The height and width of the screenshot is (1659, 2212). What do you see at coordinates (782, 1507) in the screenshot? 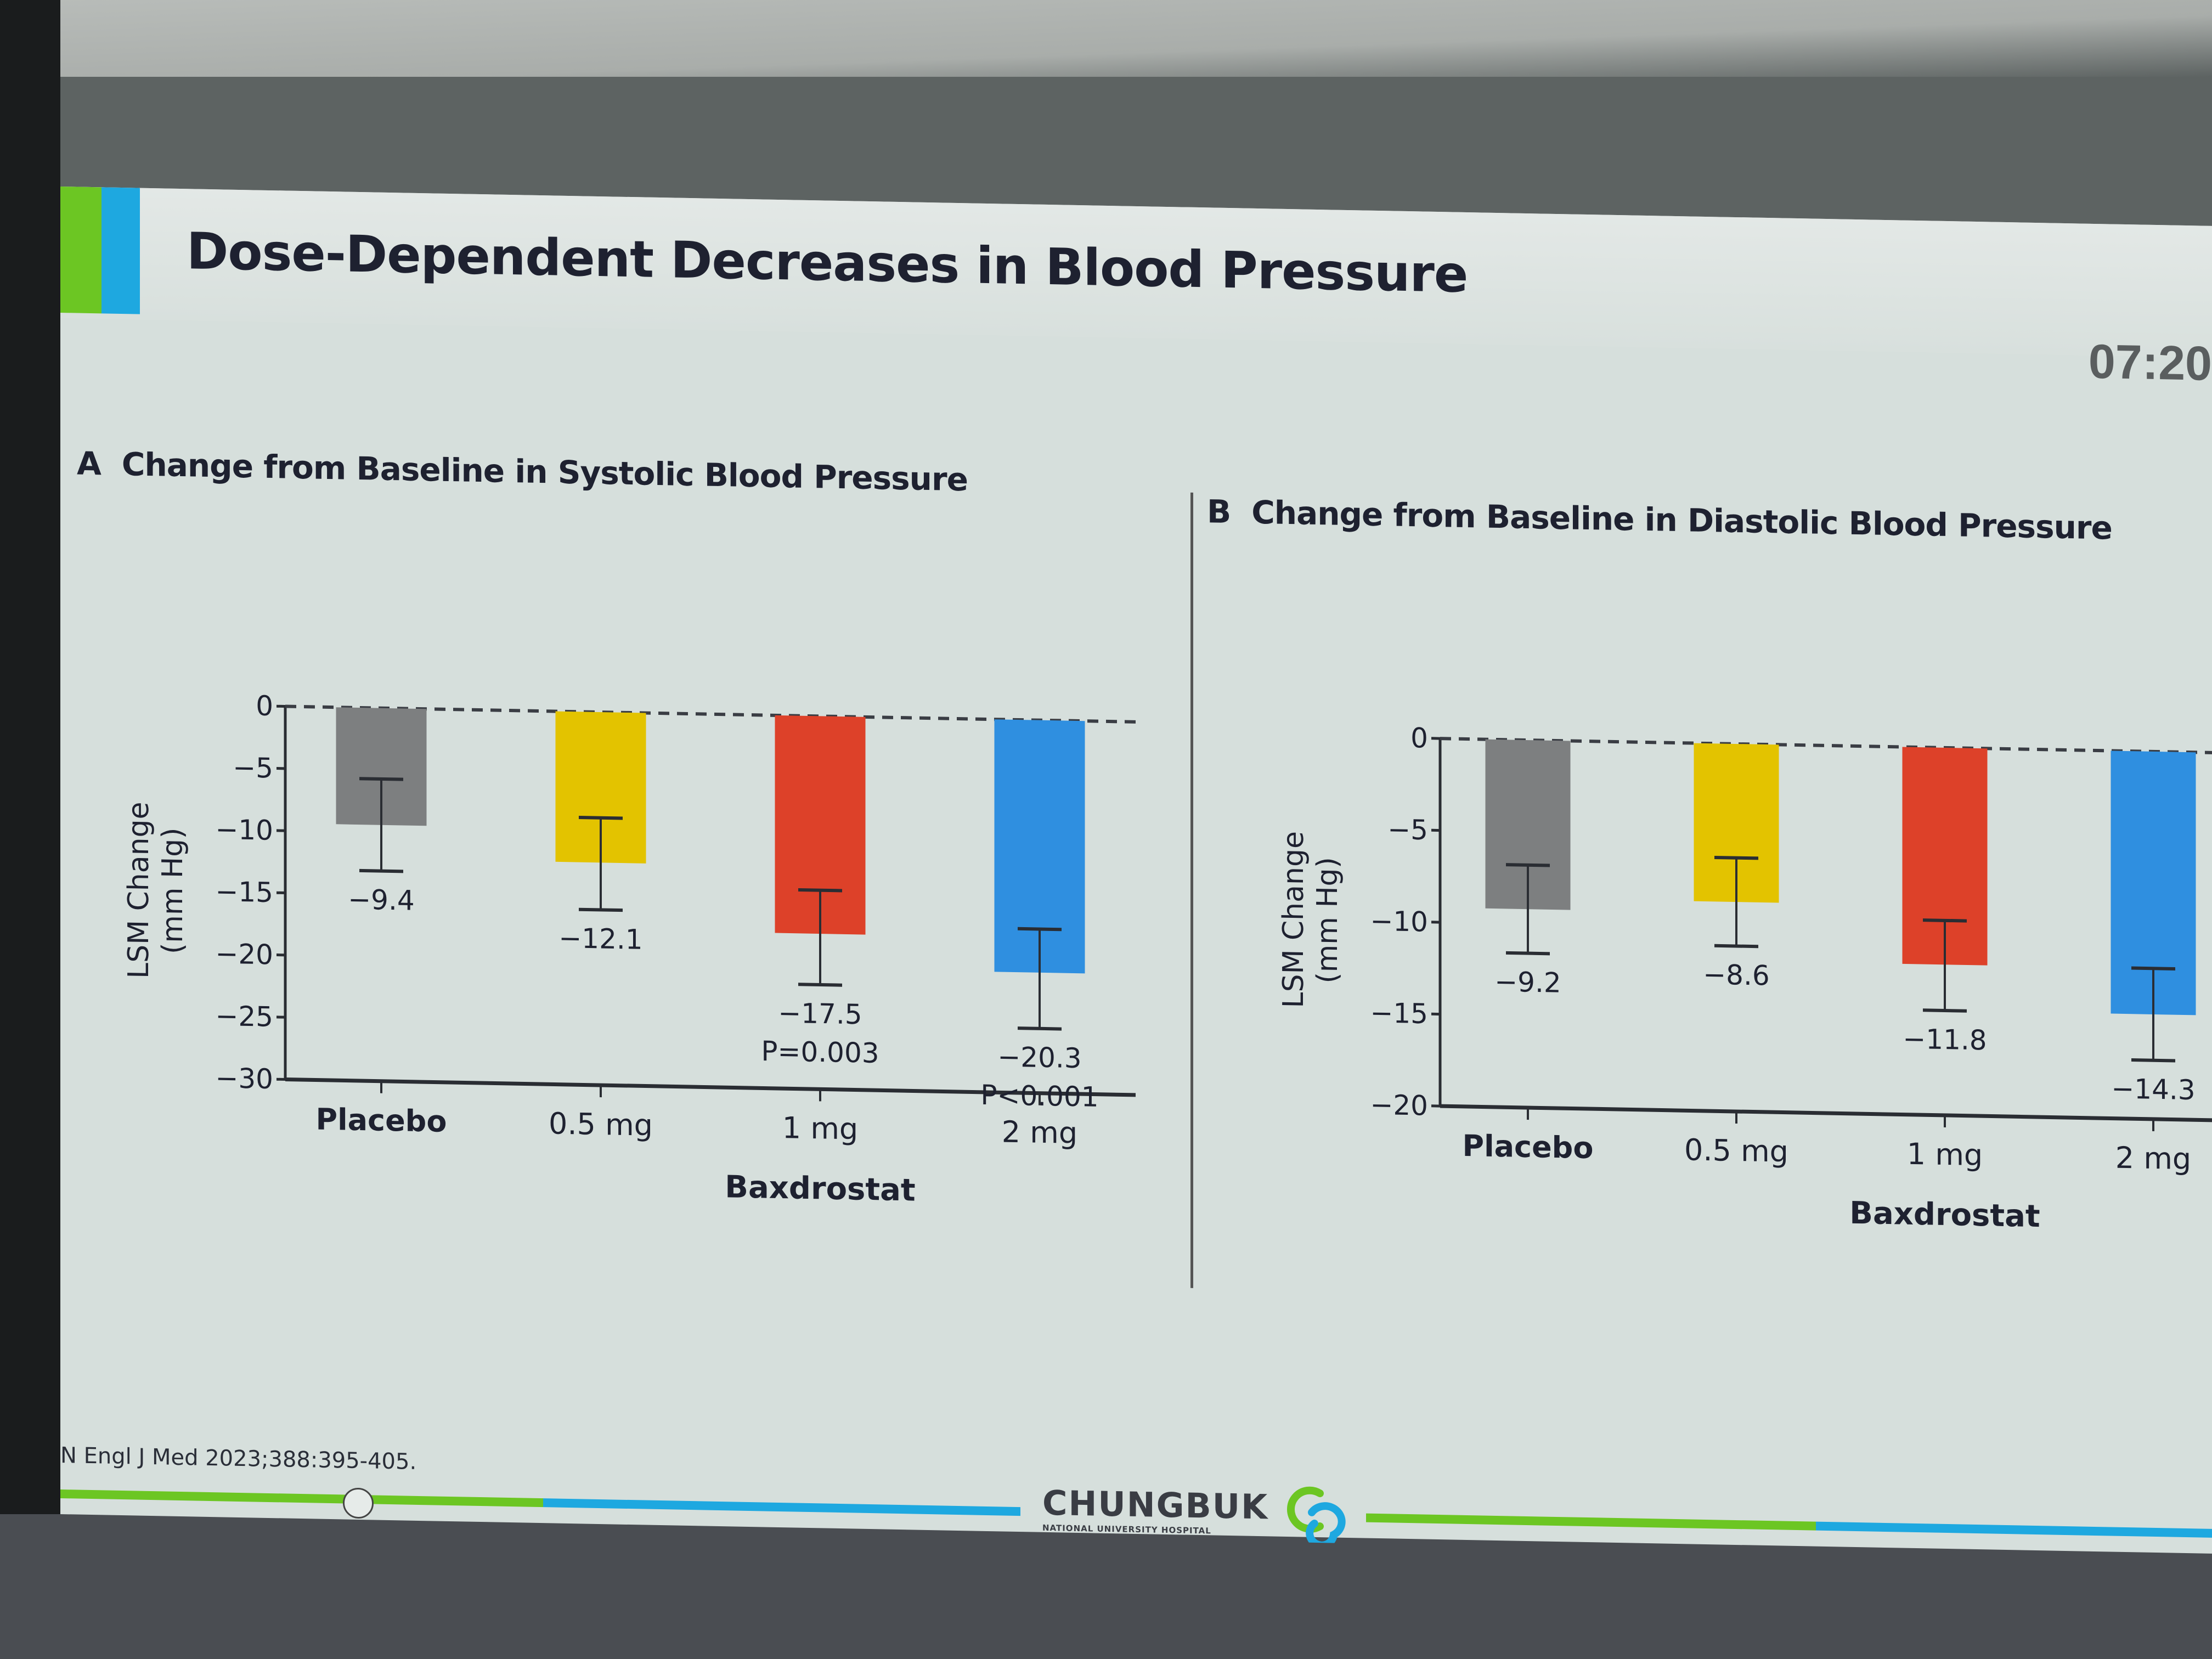
I see `footer-line-blue-left` at bounding box center [782, 1507].